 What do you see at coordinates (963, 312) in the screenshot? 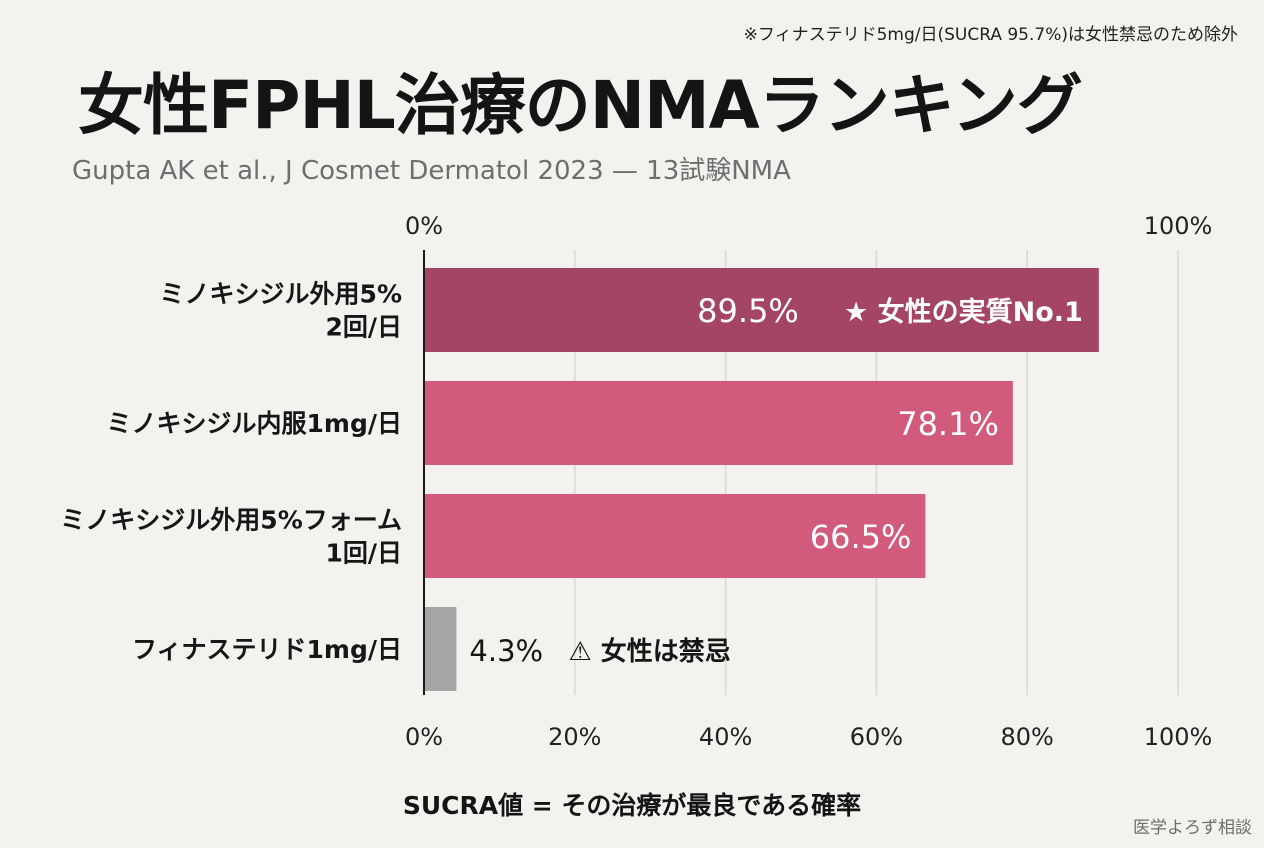
I see `bar-annotation: ★ 女性の実質No.1` at bounding box center [963, 312].